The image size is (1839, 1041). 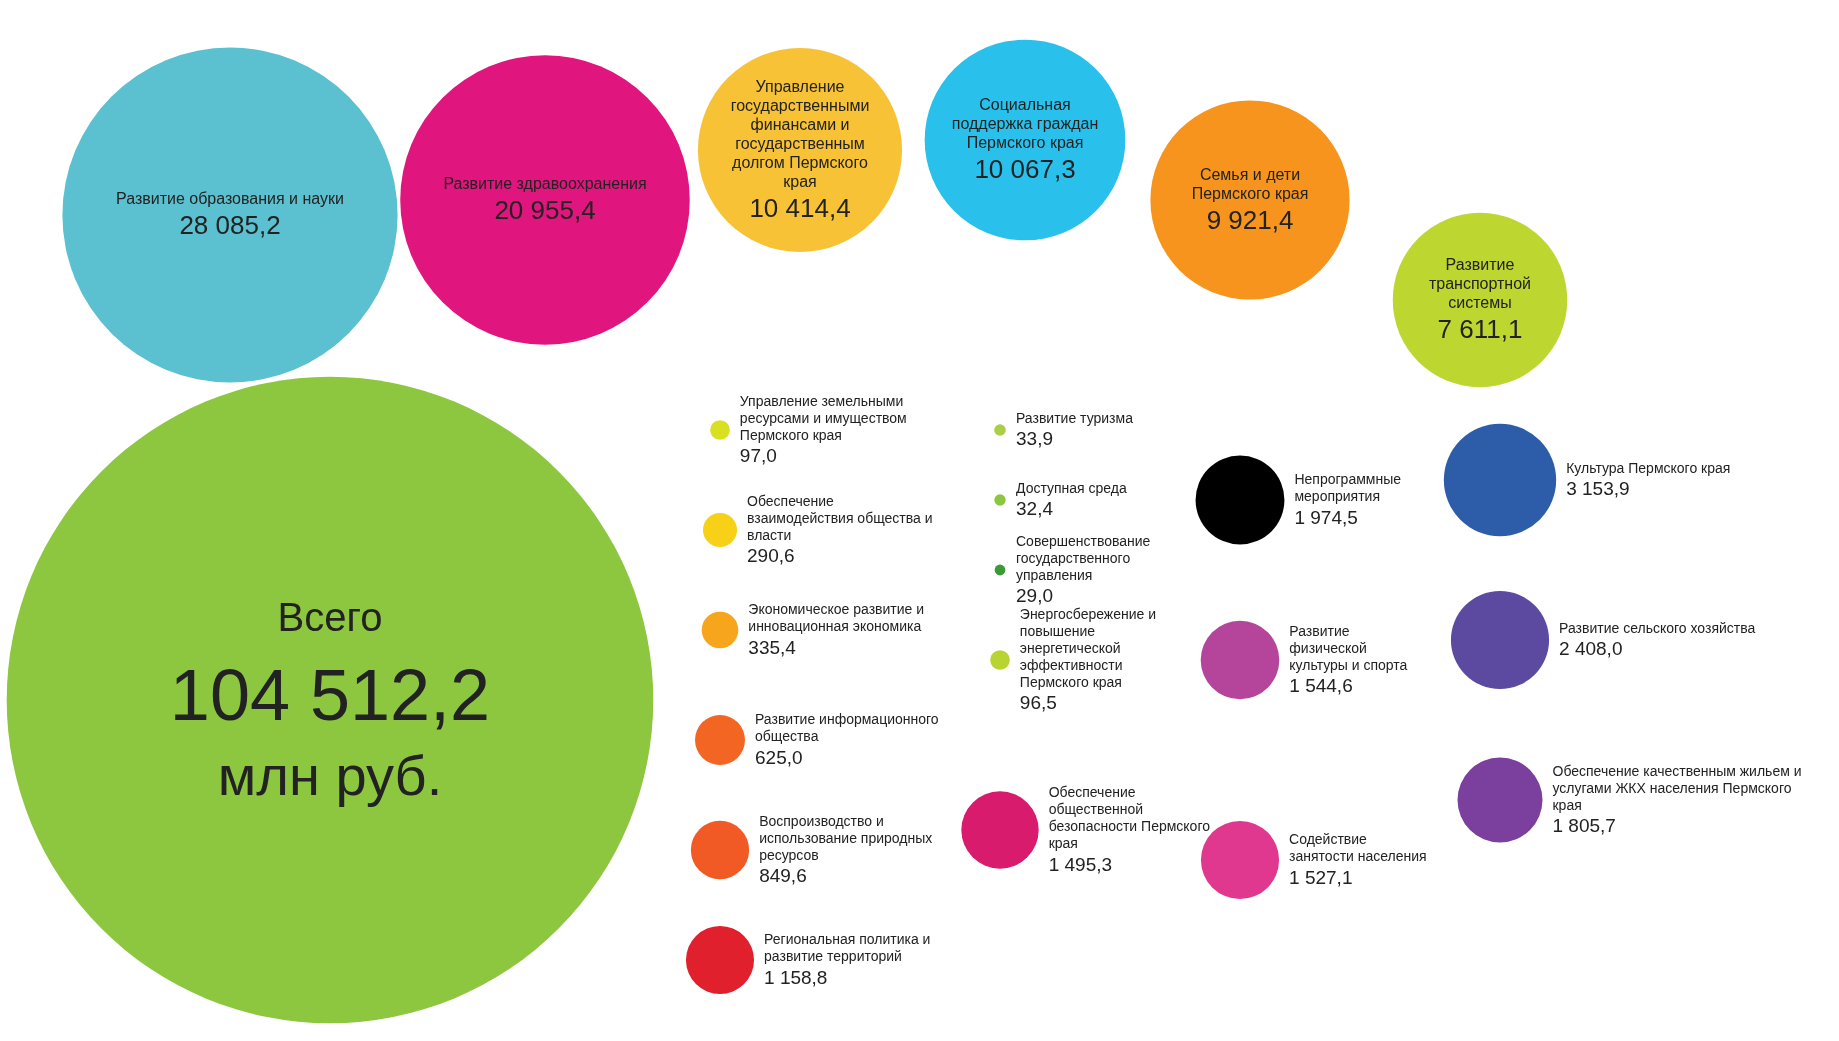 What do you see at coordinates (1088, 647) in the screenshot?
I see `category-label: Энергосбережение и повышение энергетической эффективности Пермского края` at bounding box center [1088, 647].